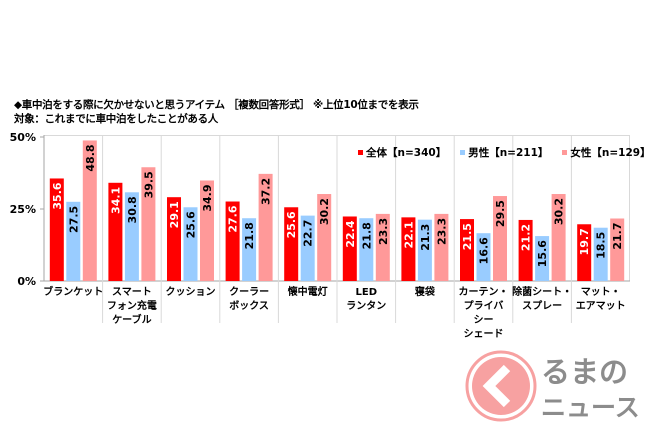 This screenshot has width=650, height=433. Describe the element at coordinates (496, 386) in the screenshot. I see `chevron-left-icon` at that location.